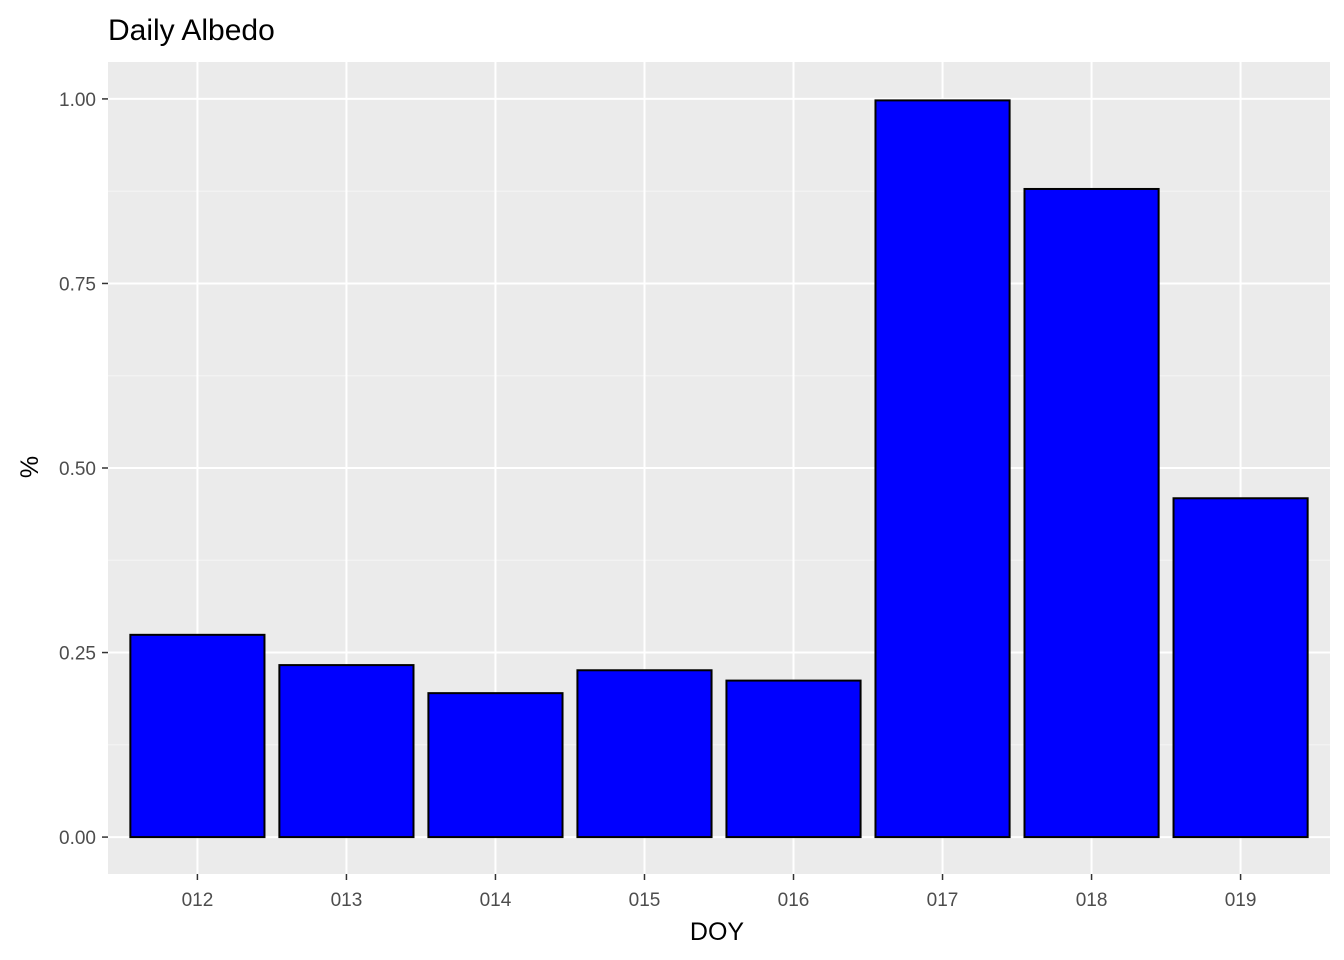 The width and height of the screenshot is (1344, 960). What do you see at coordinates (77, 838) in the screenshot?
I see `y-tick-label: 0.00` at bounding box center [77, 838].